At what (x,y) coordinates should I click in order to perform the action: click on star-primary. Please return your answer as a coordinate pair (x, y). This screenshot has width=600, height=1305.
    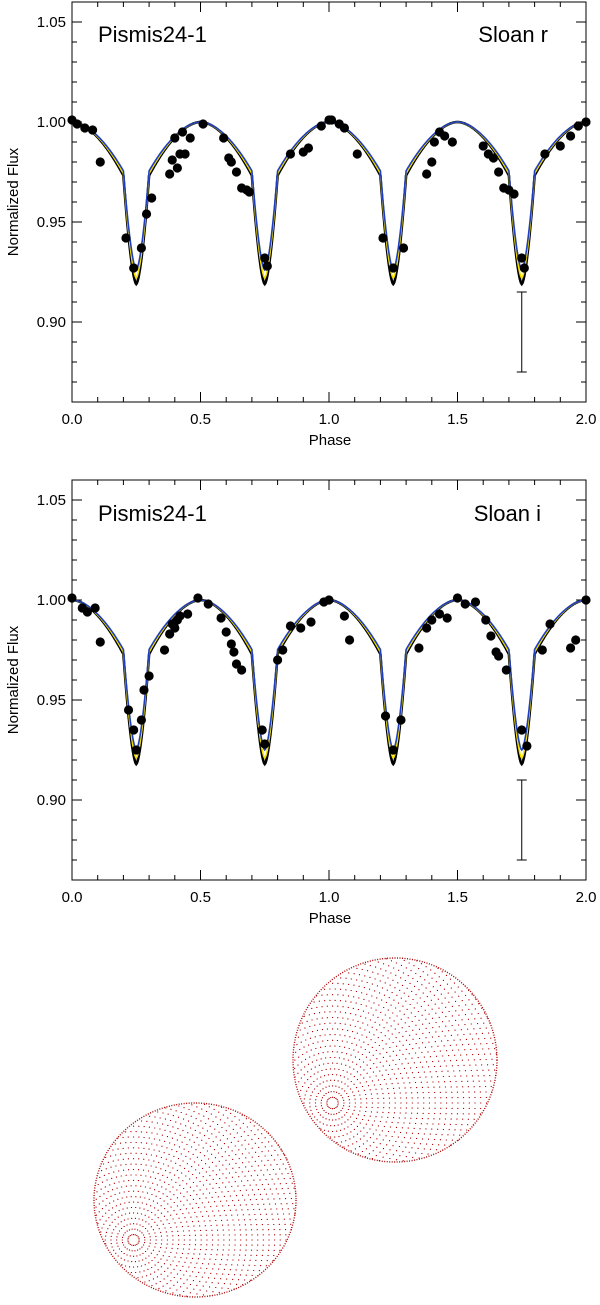
    Looking at the image, I should click on (395, 1060).